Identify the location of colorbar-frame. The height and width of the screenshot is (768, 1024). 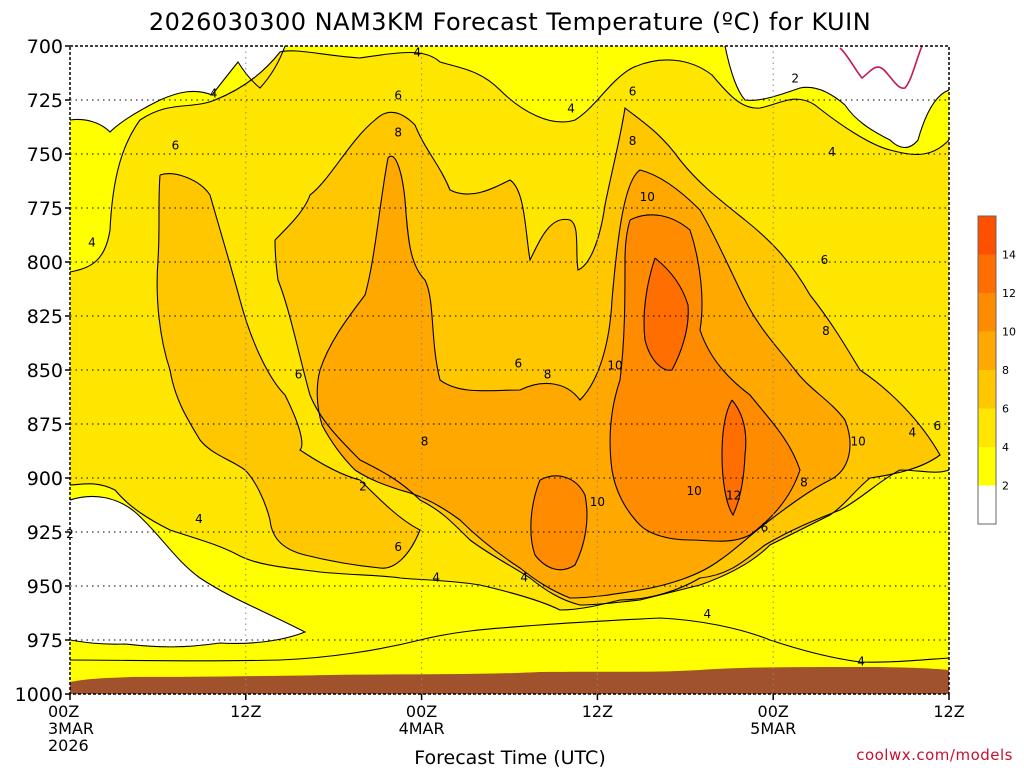
(987, 370).